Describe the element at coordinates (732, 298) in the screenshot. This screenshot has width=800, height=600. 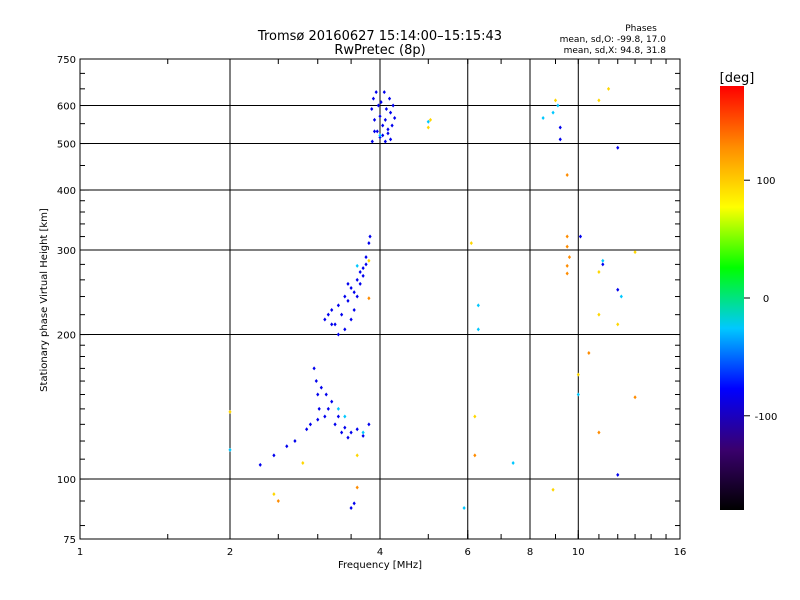
I see `colorbar` at that location.